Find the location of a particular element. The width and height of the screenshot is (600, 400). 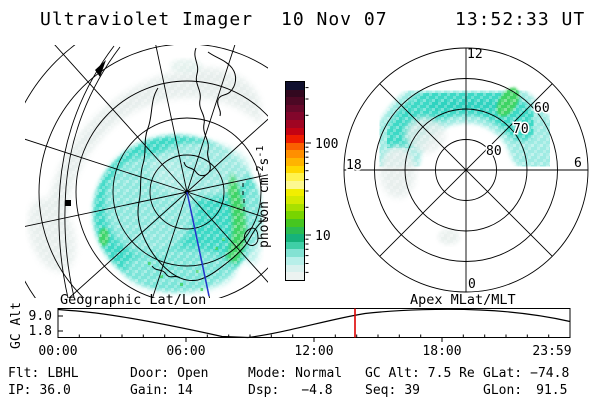

strip-chart-frame is located at coordinates (314, 323).